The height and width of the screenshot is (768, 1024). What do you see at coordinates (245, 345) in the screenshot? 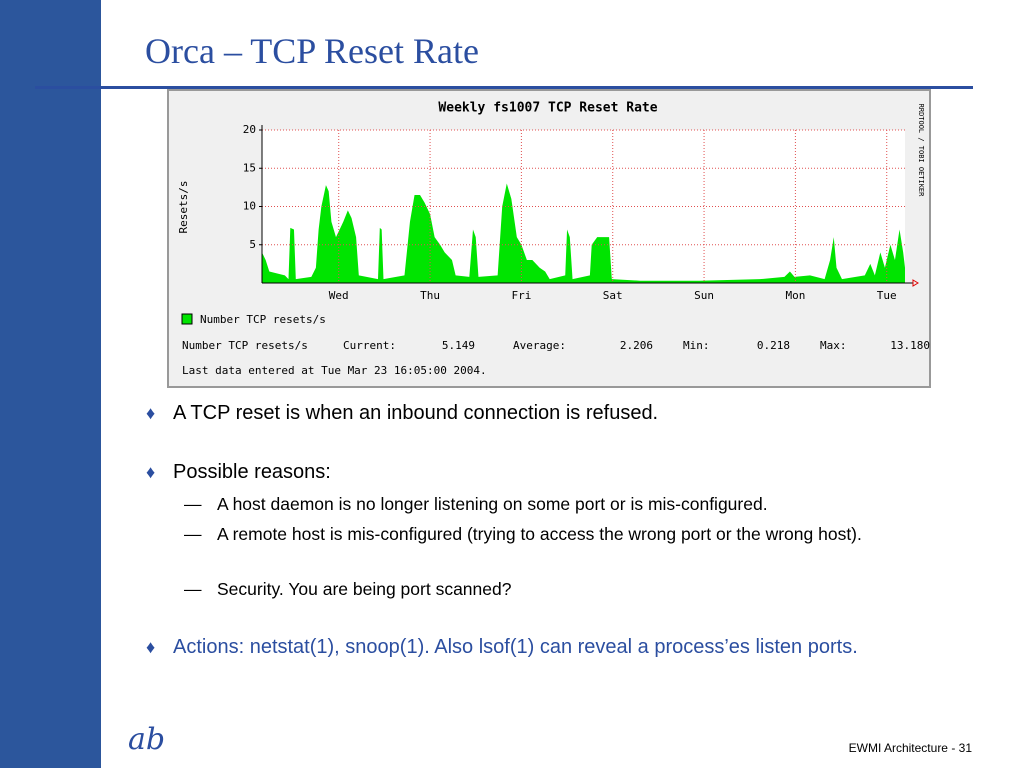
I see `stats-name: Number TCP resets/s` at bounding box center [245, 345].